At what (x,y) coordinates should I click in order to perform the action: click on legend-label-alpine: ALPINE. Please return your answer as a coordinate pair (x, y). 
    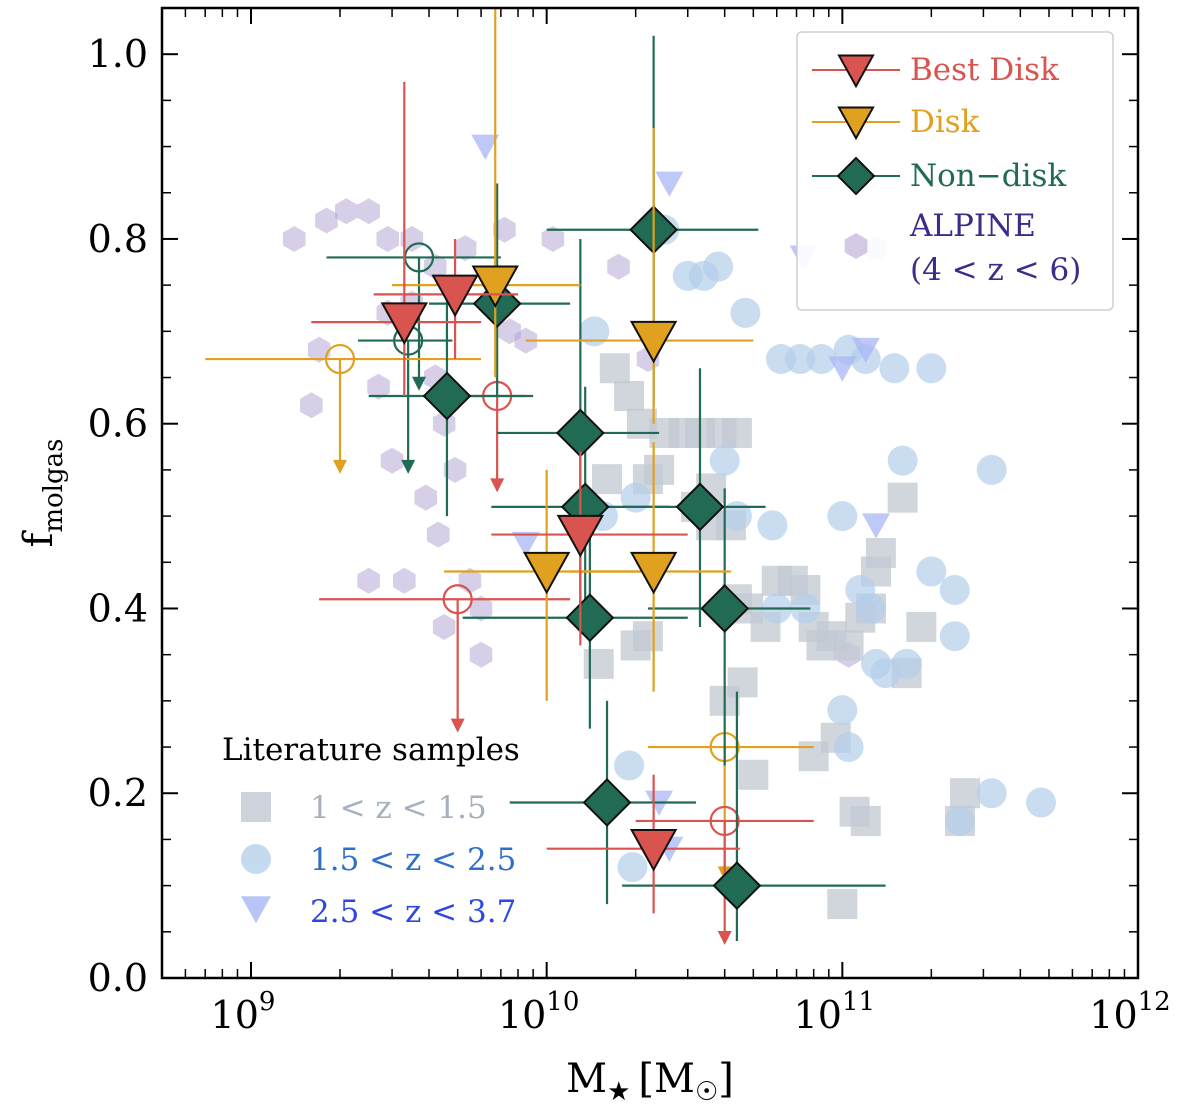
    Looking at the image, I should click on (972, 226).